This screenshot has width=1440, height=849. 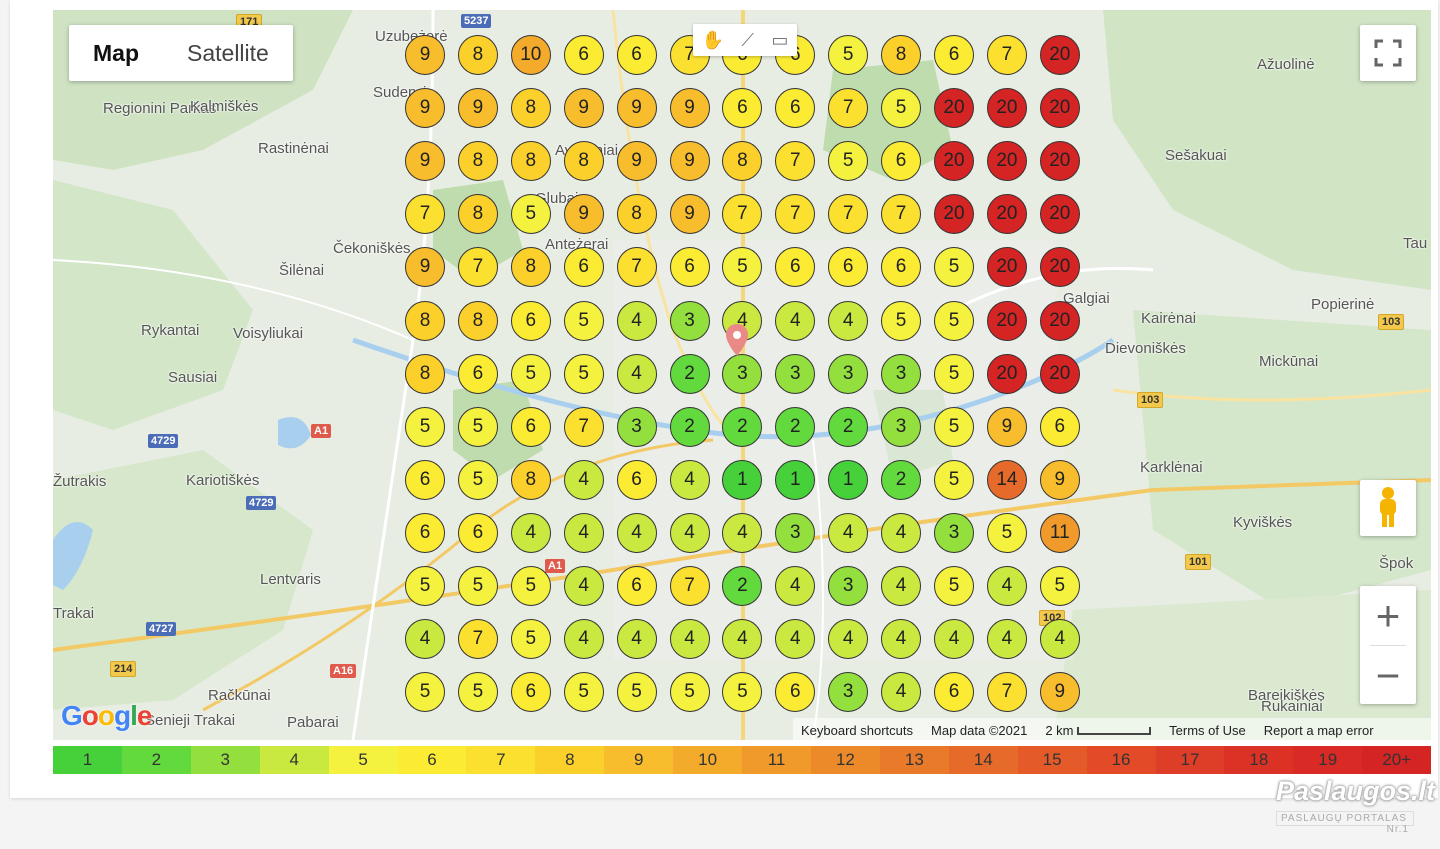 What do you see at coordinates (530, 55) in the screenshot?
I see `rank-marker: 10` at bounding box center [530, 55].